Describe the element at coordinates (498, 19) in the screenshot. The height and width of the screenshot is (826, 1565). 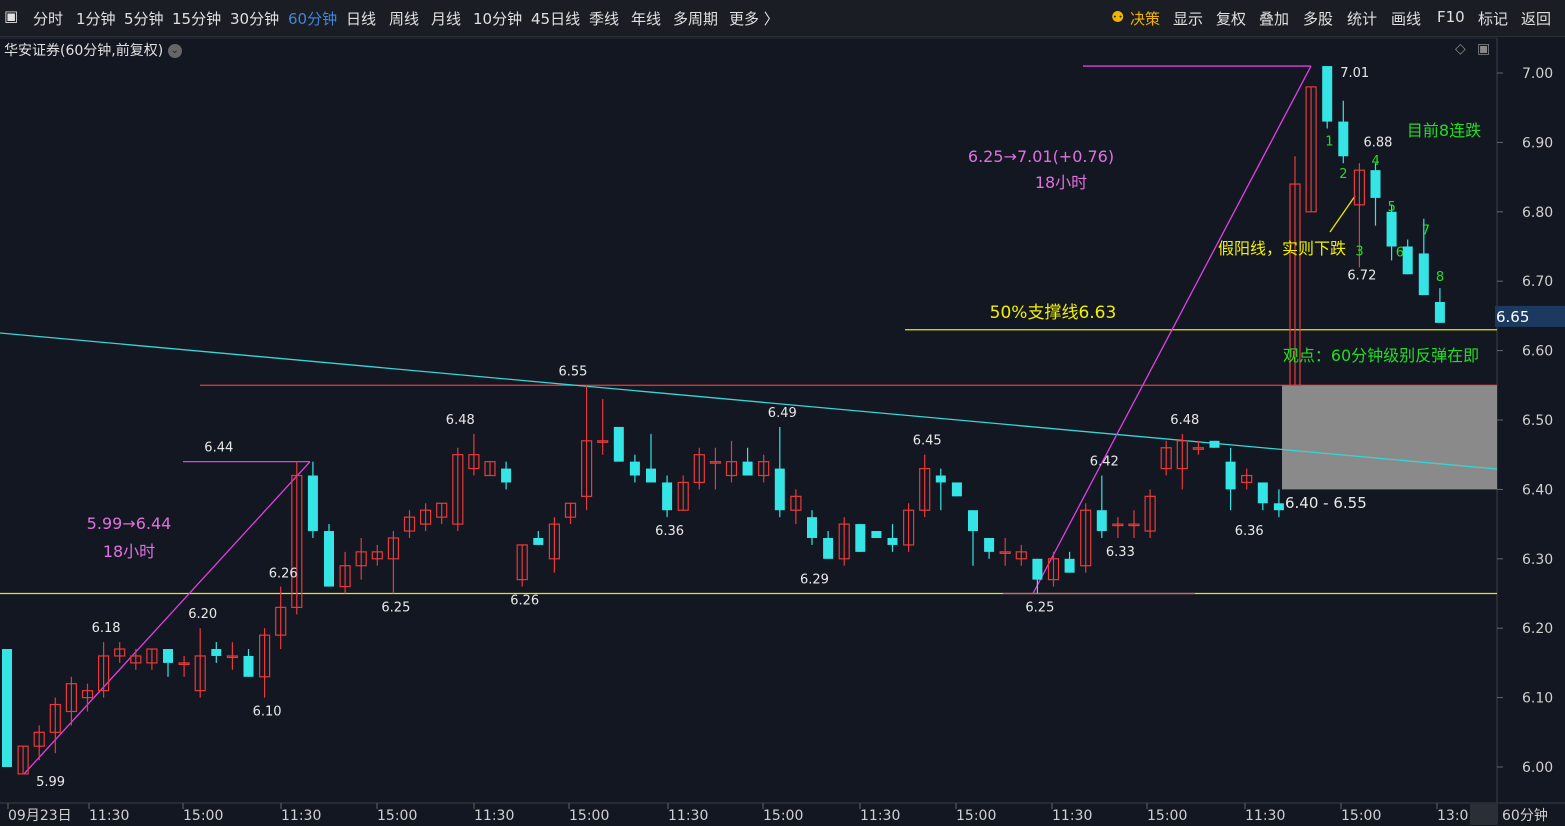
I see `period-tab: 10分钟` at that location.